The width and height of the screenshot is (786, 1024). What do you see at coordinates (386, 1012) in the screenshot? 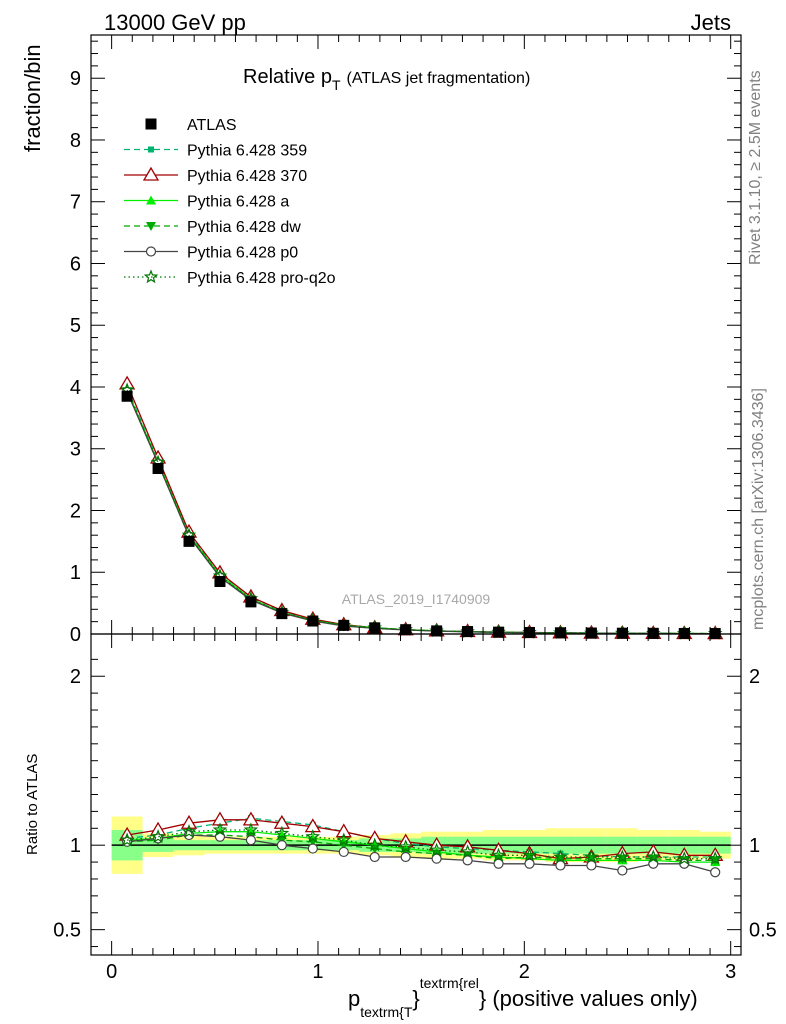
I see `x-axis-label-subscript: textrm{T` at bounding box center [386, 1012].